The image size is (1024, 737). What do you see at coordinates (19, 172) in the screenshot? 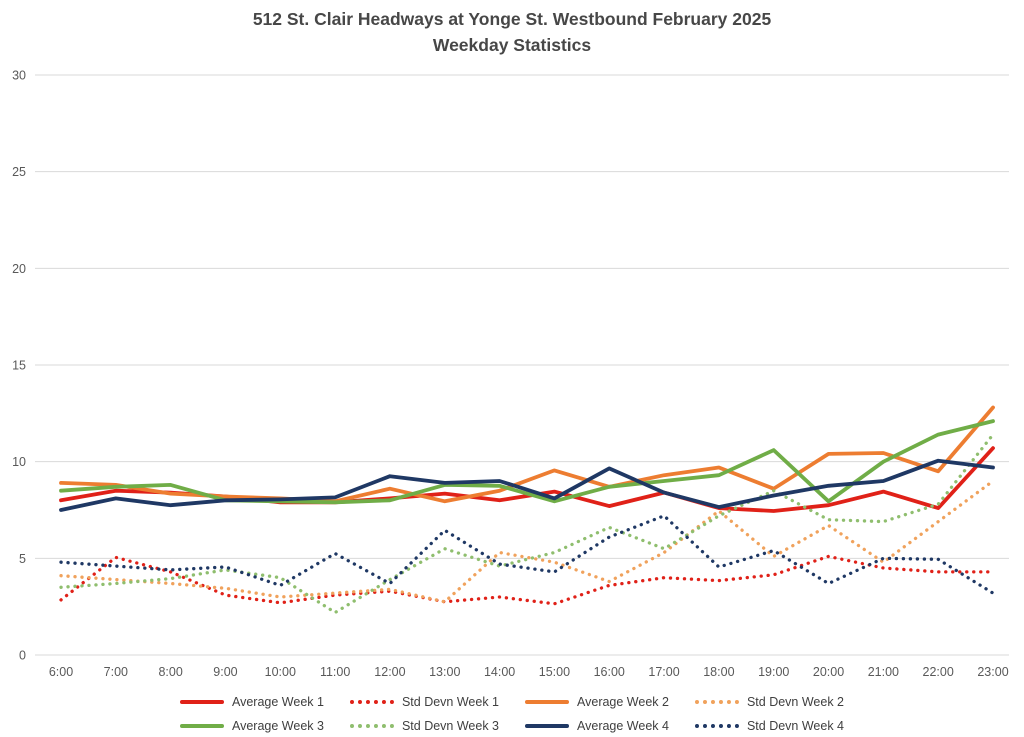
I see `y-axis-label-25: 25` at bounding box center [19, 172].